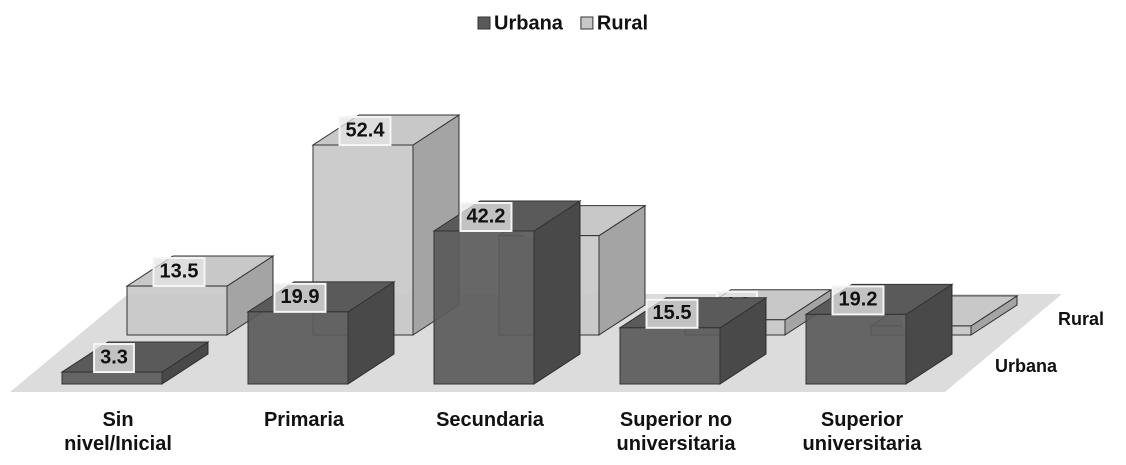 Image resolution: width=1126 pixels, height=465 pixels. What do you see at coordinates (529, 23) in the screenshot?
I see `legend-label: Urbana` at bounding box center [529, 23].